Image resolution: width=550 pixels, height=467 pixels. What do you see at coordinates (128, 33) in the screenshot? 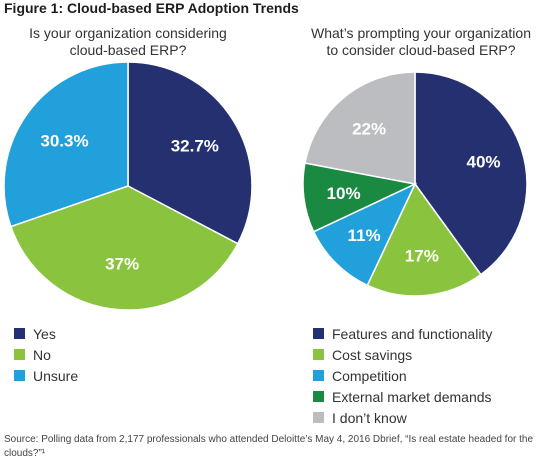
I see `left-chart-title-line-1: Is your organization considering` at bounding box center [128, 33].